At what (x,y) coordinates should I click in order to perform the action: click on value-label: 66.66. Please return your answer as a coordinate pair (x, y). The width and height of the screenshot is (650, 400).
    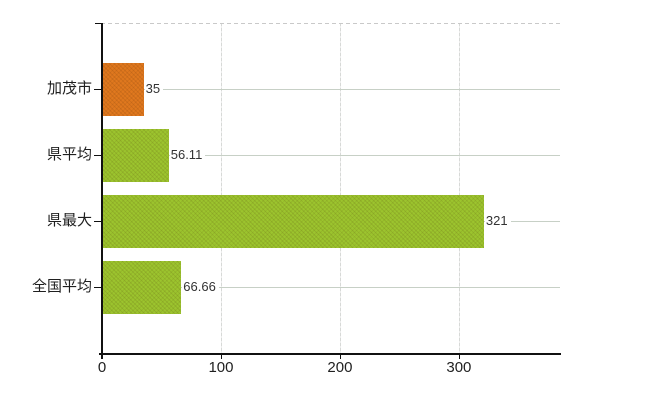
    Looking at the image, I should click on (200, 287).